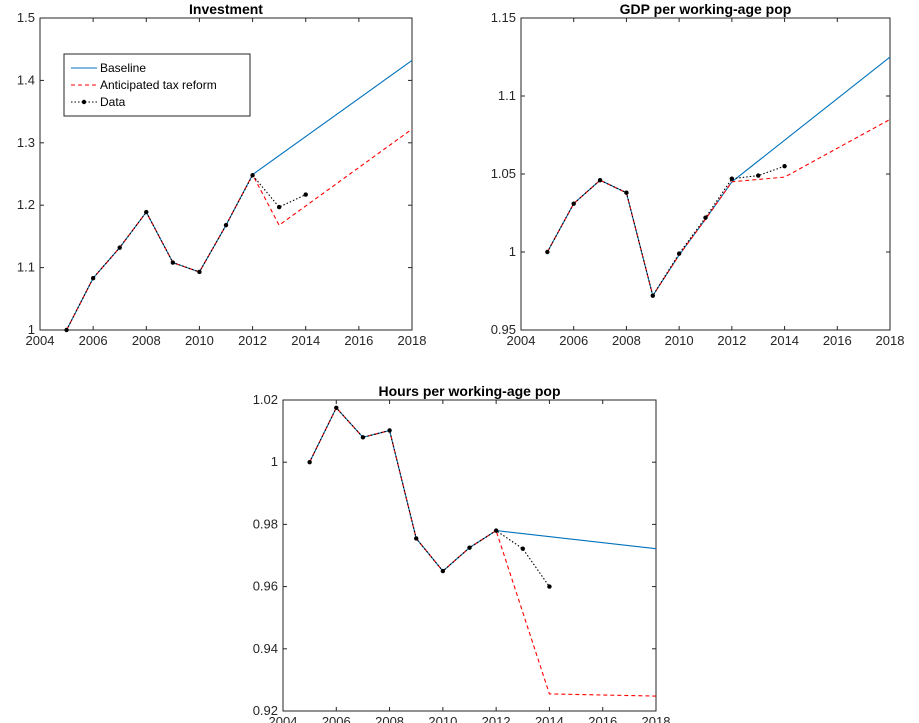 This screenshot has height=723, width=919. I want to click on chart-title: GDP per working-age pop, so click(706, 9).